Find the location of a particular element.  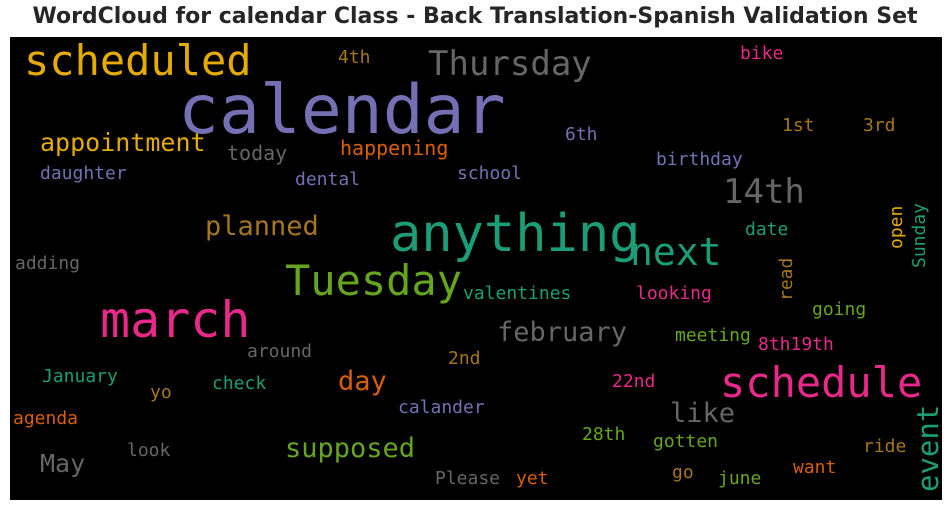

word-adding: adding is located at coordinates (47, 263).